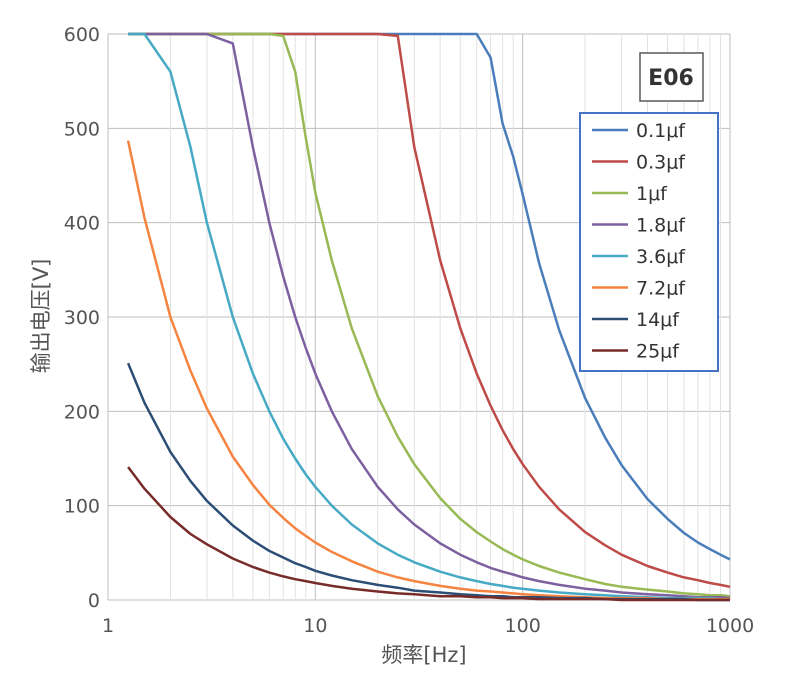 The width and height of the screenshot is (785, 679). Describe the element at coordinates (661, 226) in the screenshot. I see `legend-label: 1.8μf` at that location.